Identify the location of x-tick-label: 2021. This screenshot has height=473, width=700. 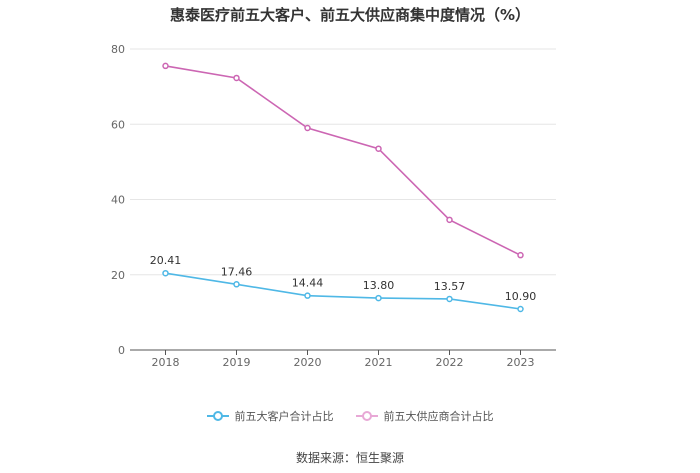
(379, 362).